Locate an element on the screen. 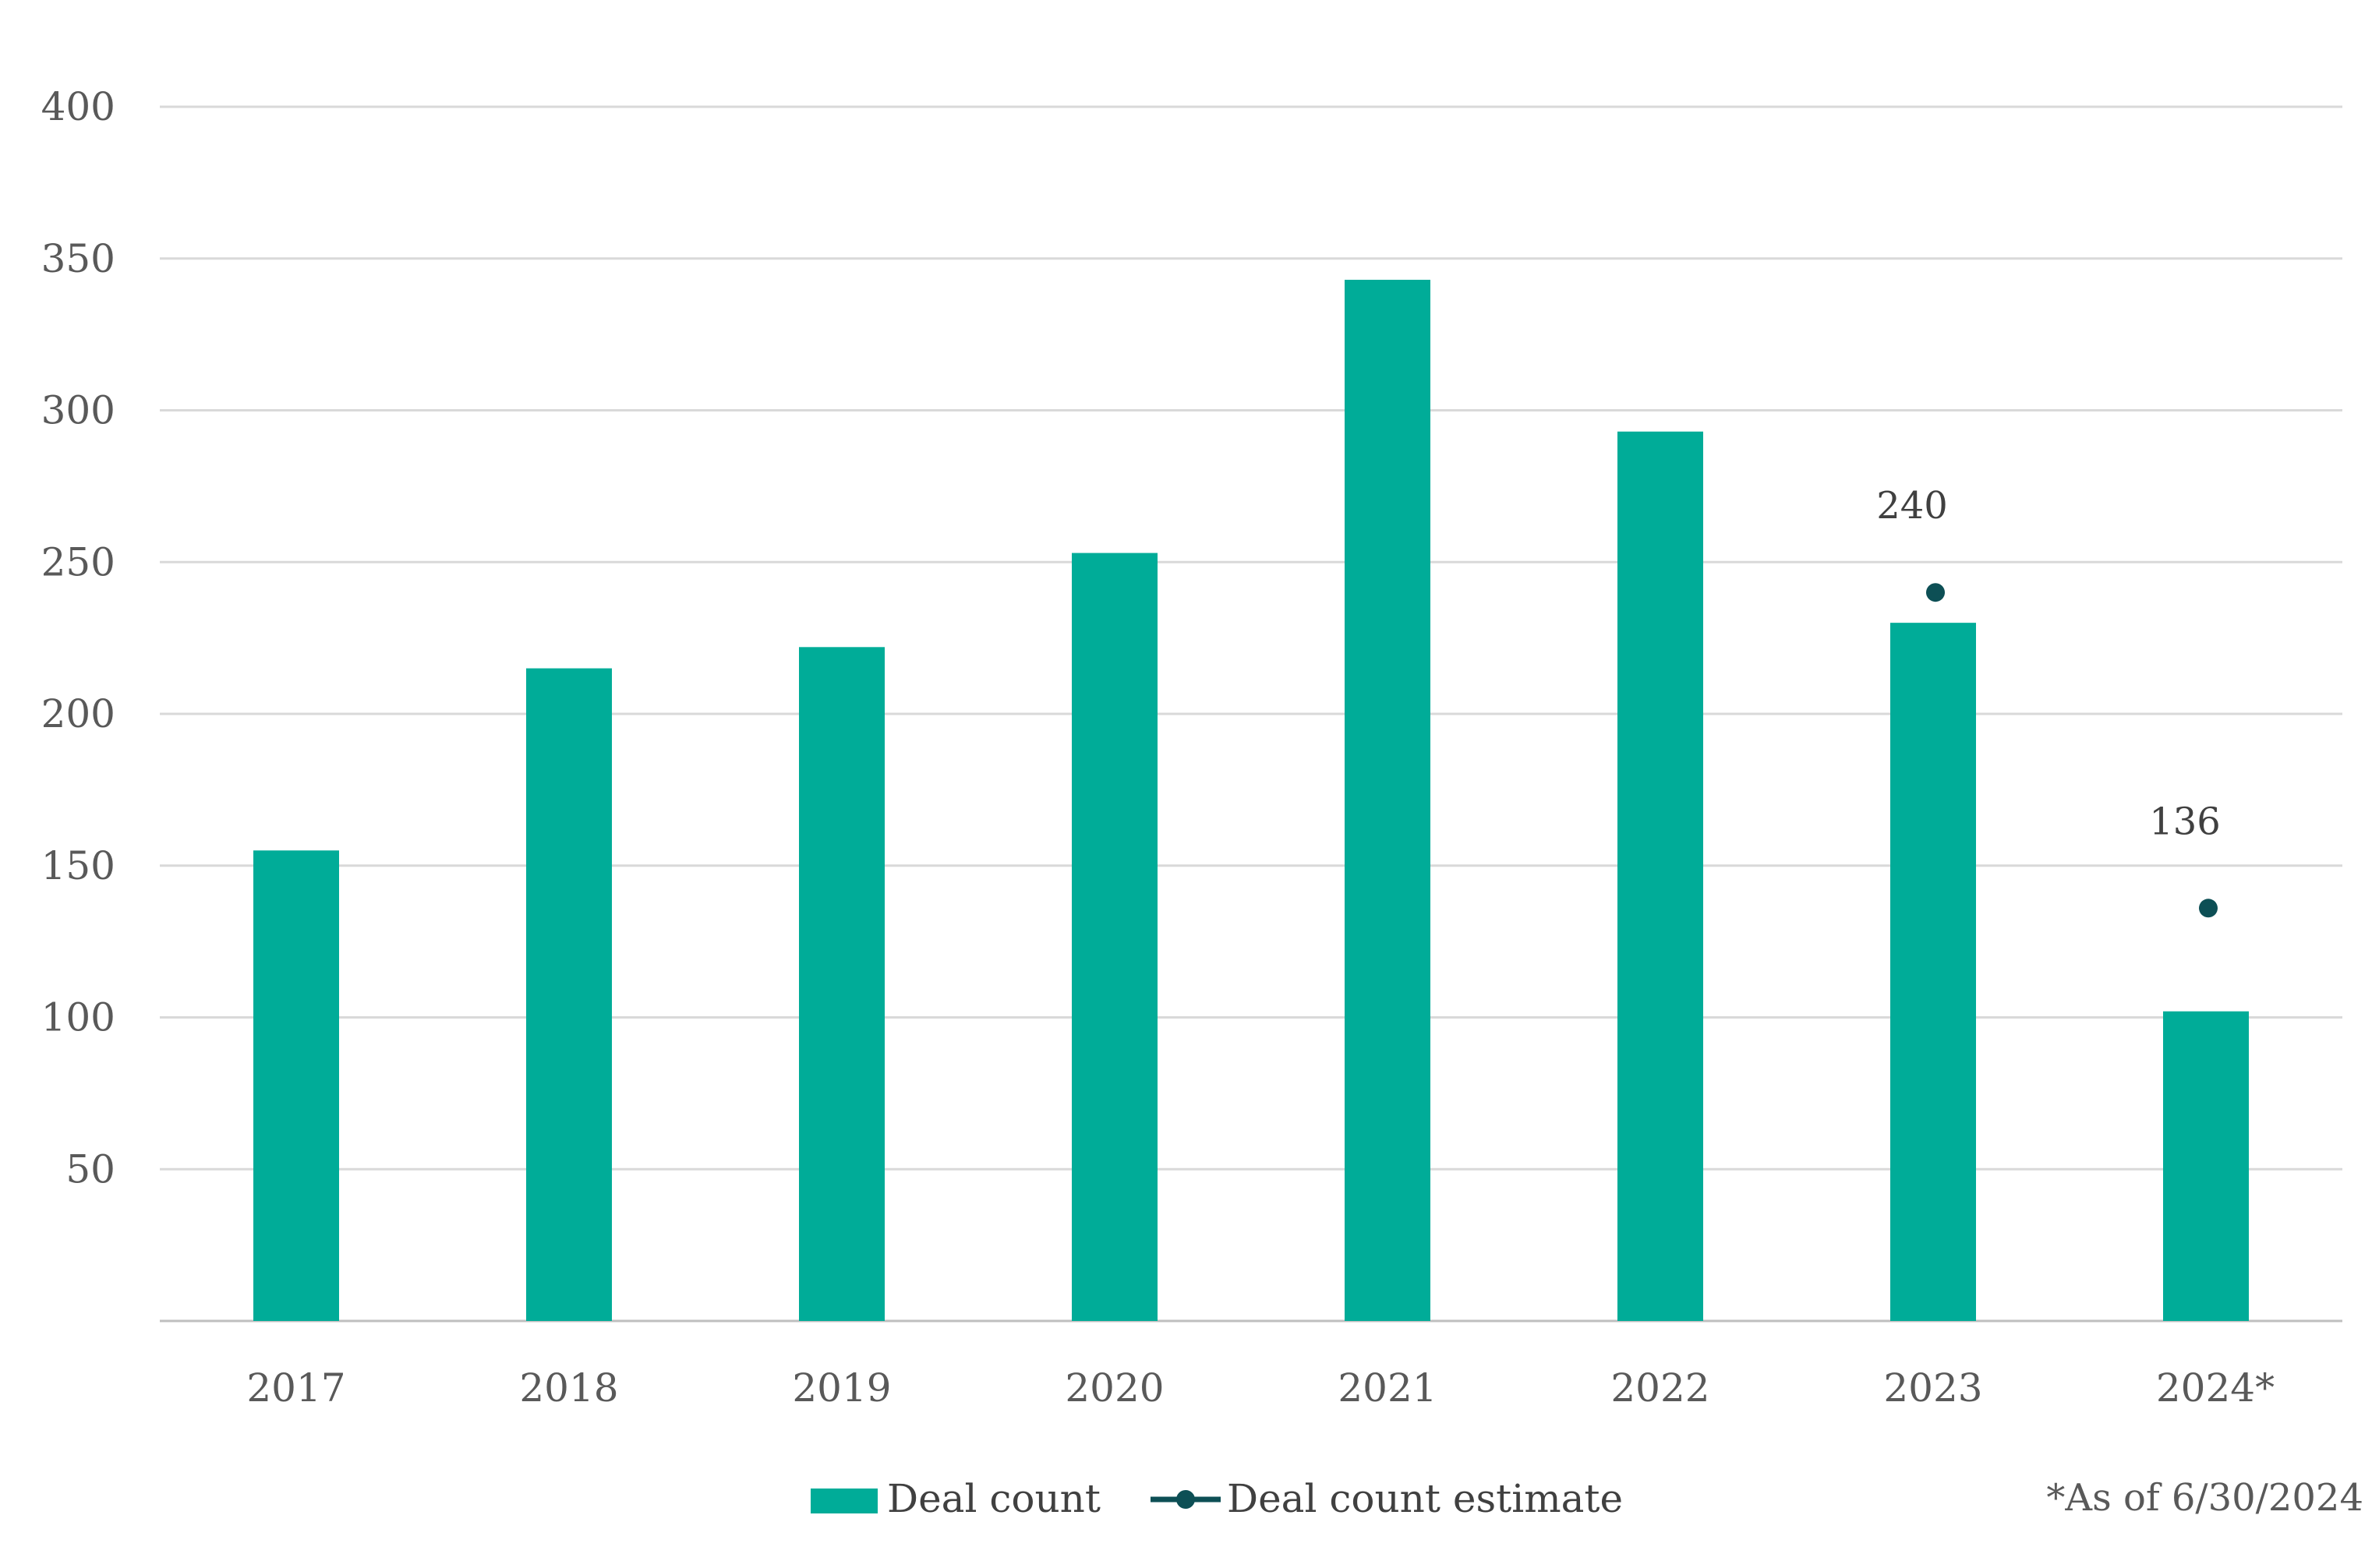 The image size is (2379, 1568). legend-label-deal-count: Deal count is located at coordinates (994, 1498).